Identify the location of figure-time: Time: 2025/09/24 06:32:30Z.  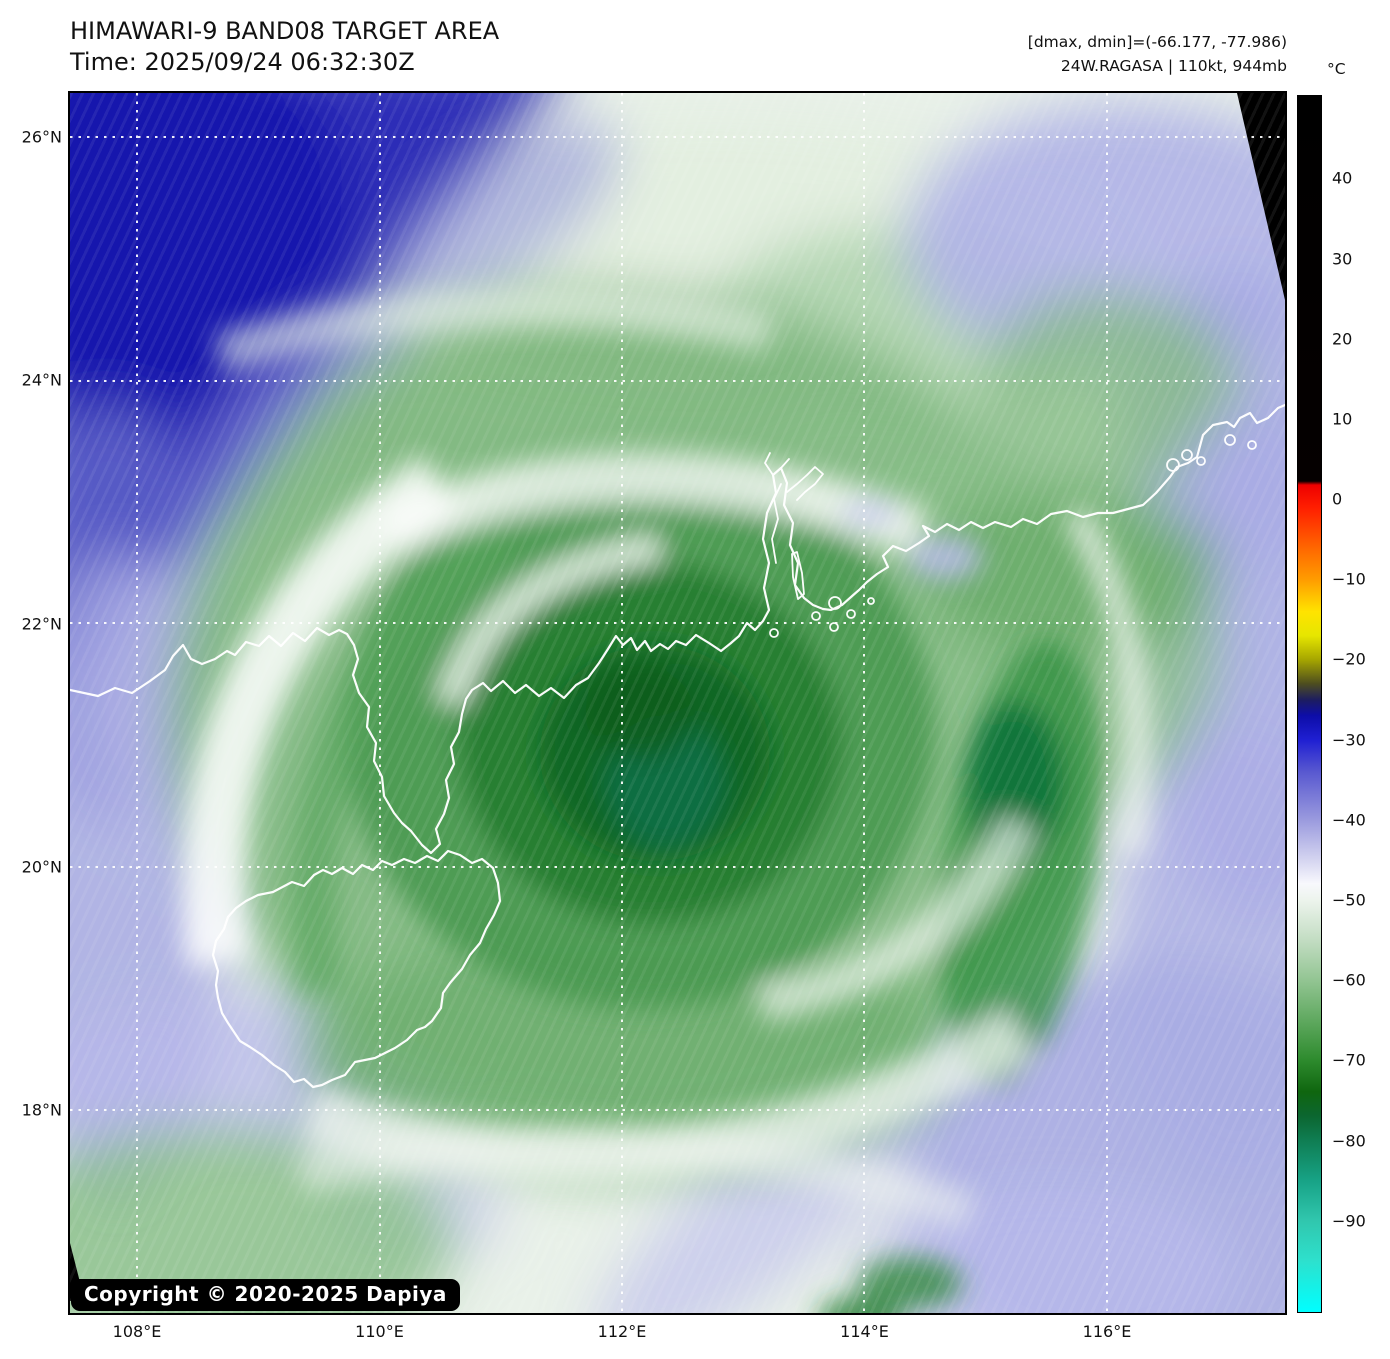
(242, 62).